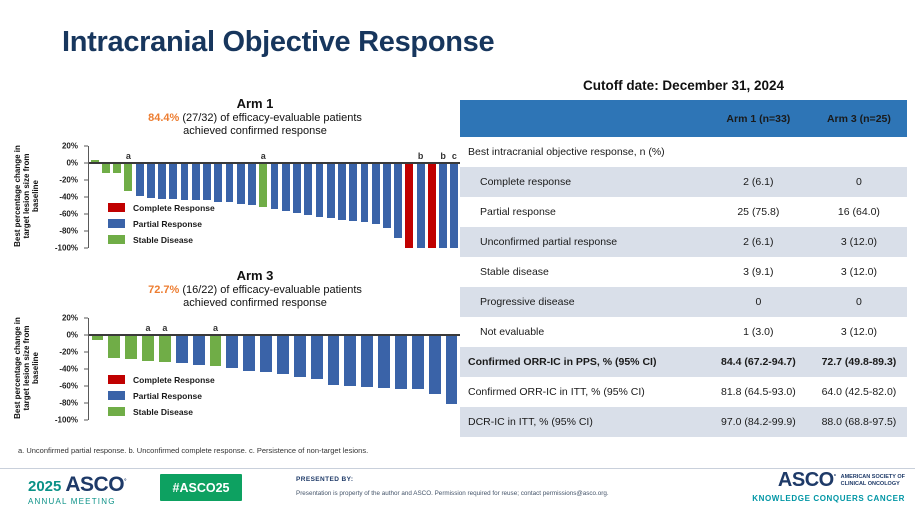  I want to click on logo-asco-text: ASCO°, so click(95, 484).